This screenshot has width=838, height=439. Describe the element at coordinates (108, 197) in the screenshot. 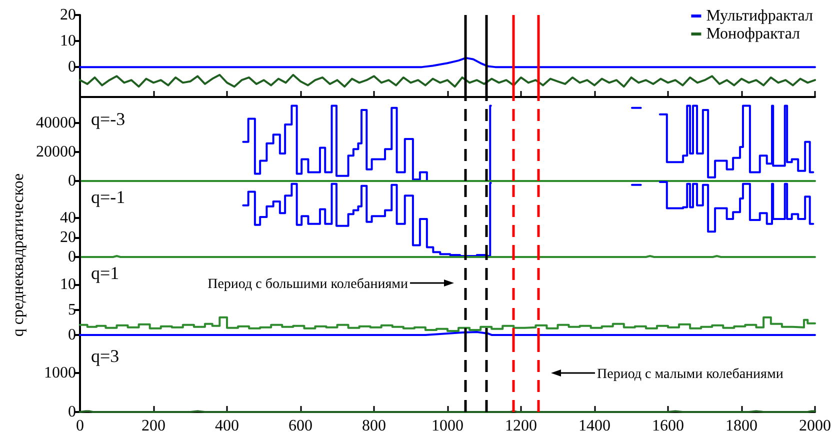

I see `chart-title: q=-1` at that location.